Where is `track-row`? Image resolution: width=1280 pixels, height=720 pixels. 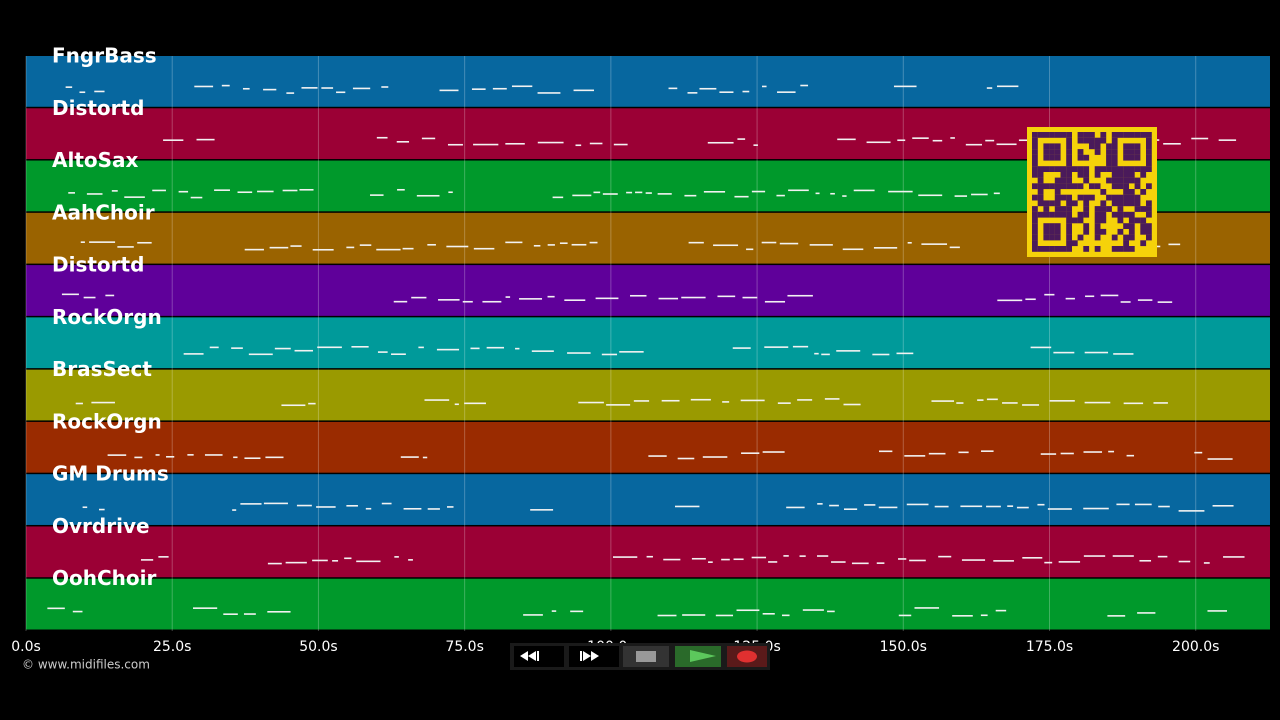
track-row is located at coordinates (648, 290).